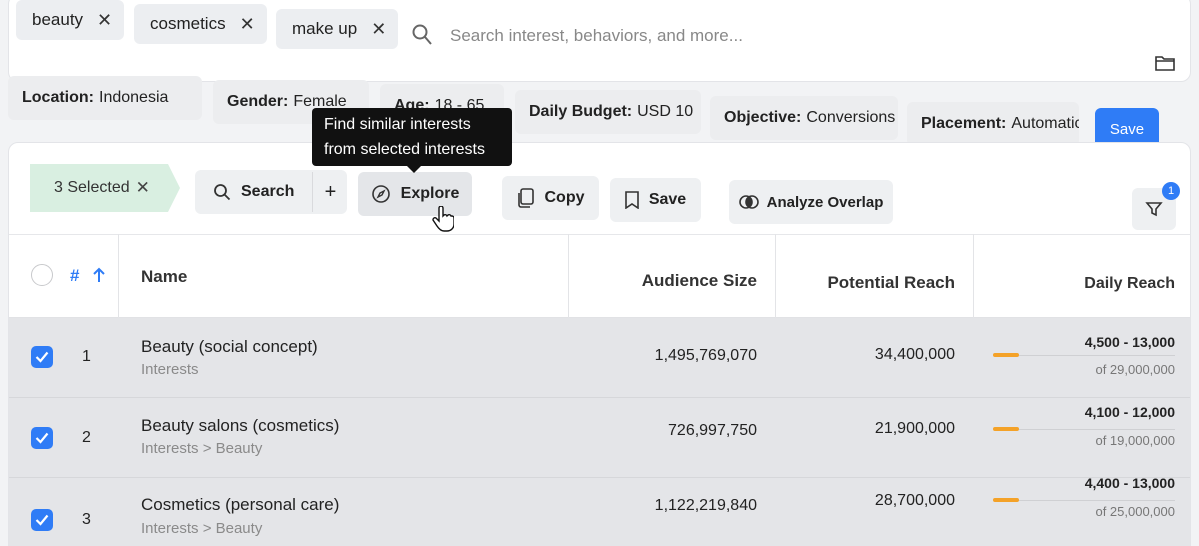 The width and height of the screenshot is (1199, 546). I want to click on name-column-header: Name, so click(164, 276).